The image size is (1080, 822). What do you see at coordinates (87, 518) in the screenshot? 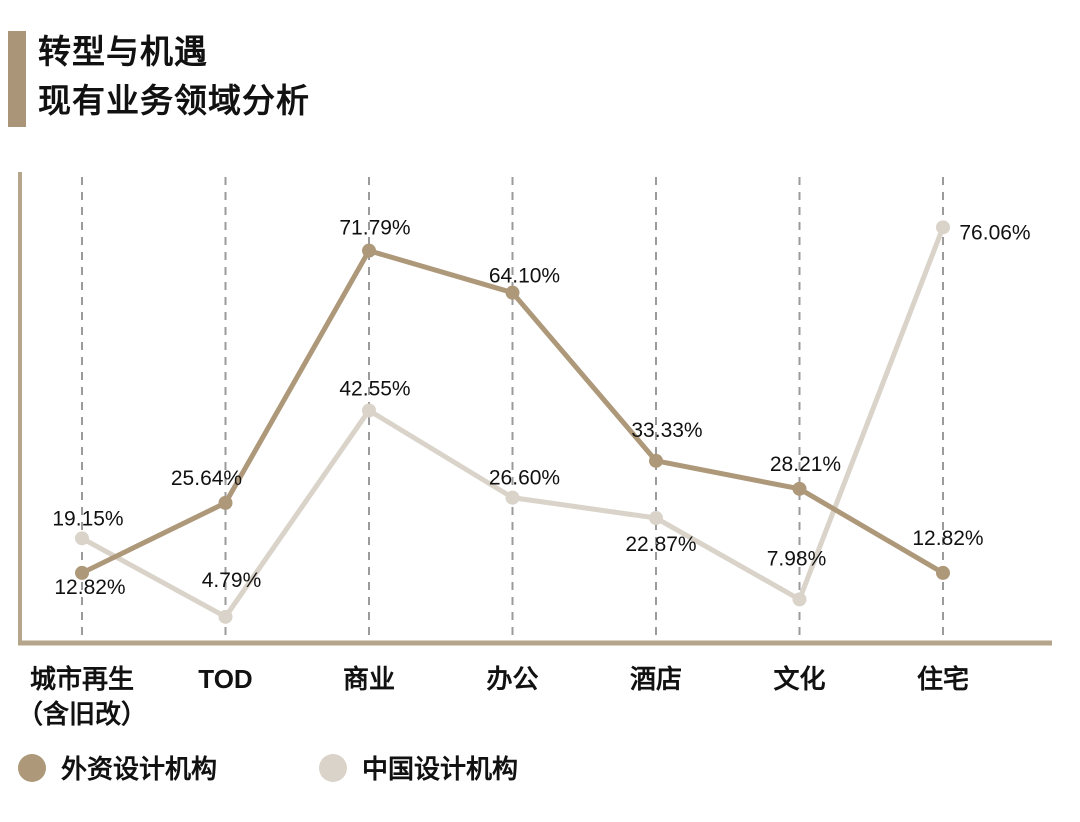
I see `value-label: 19.15%` at bounding box center [87, 518].